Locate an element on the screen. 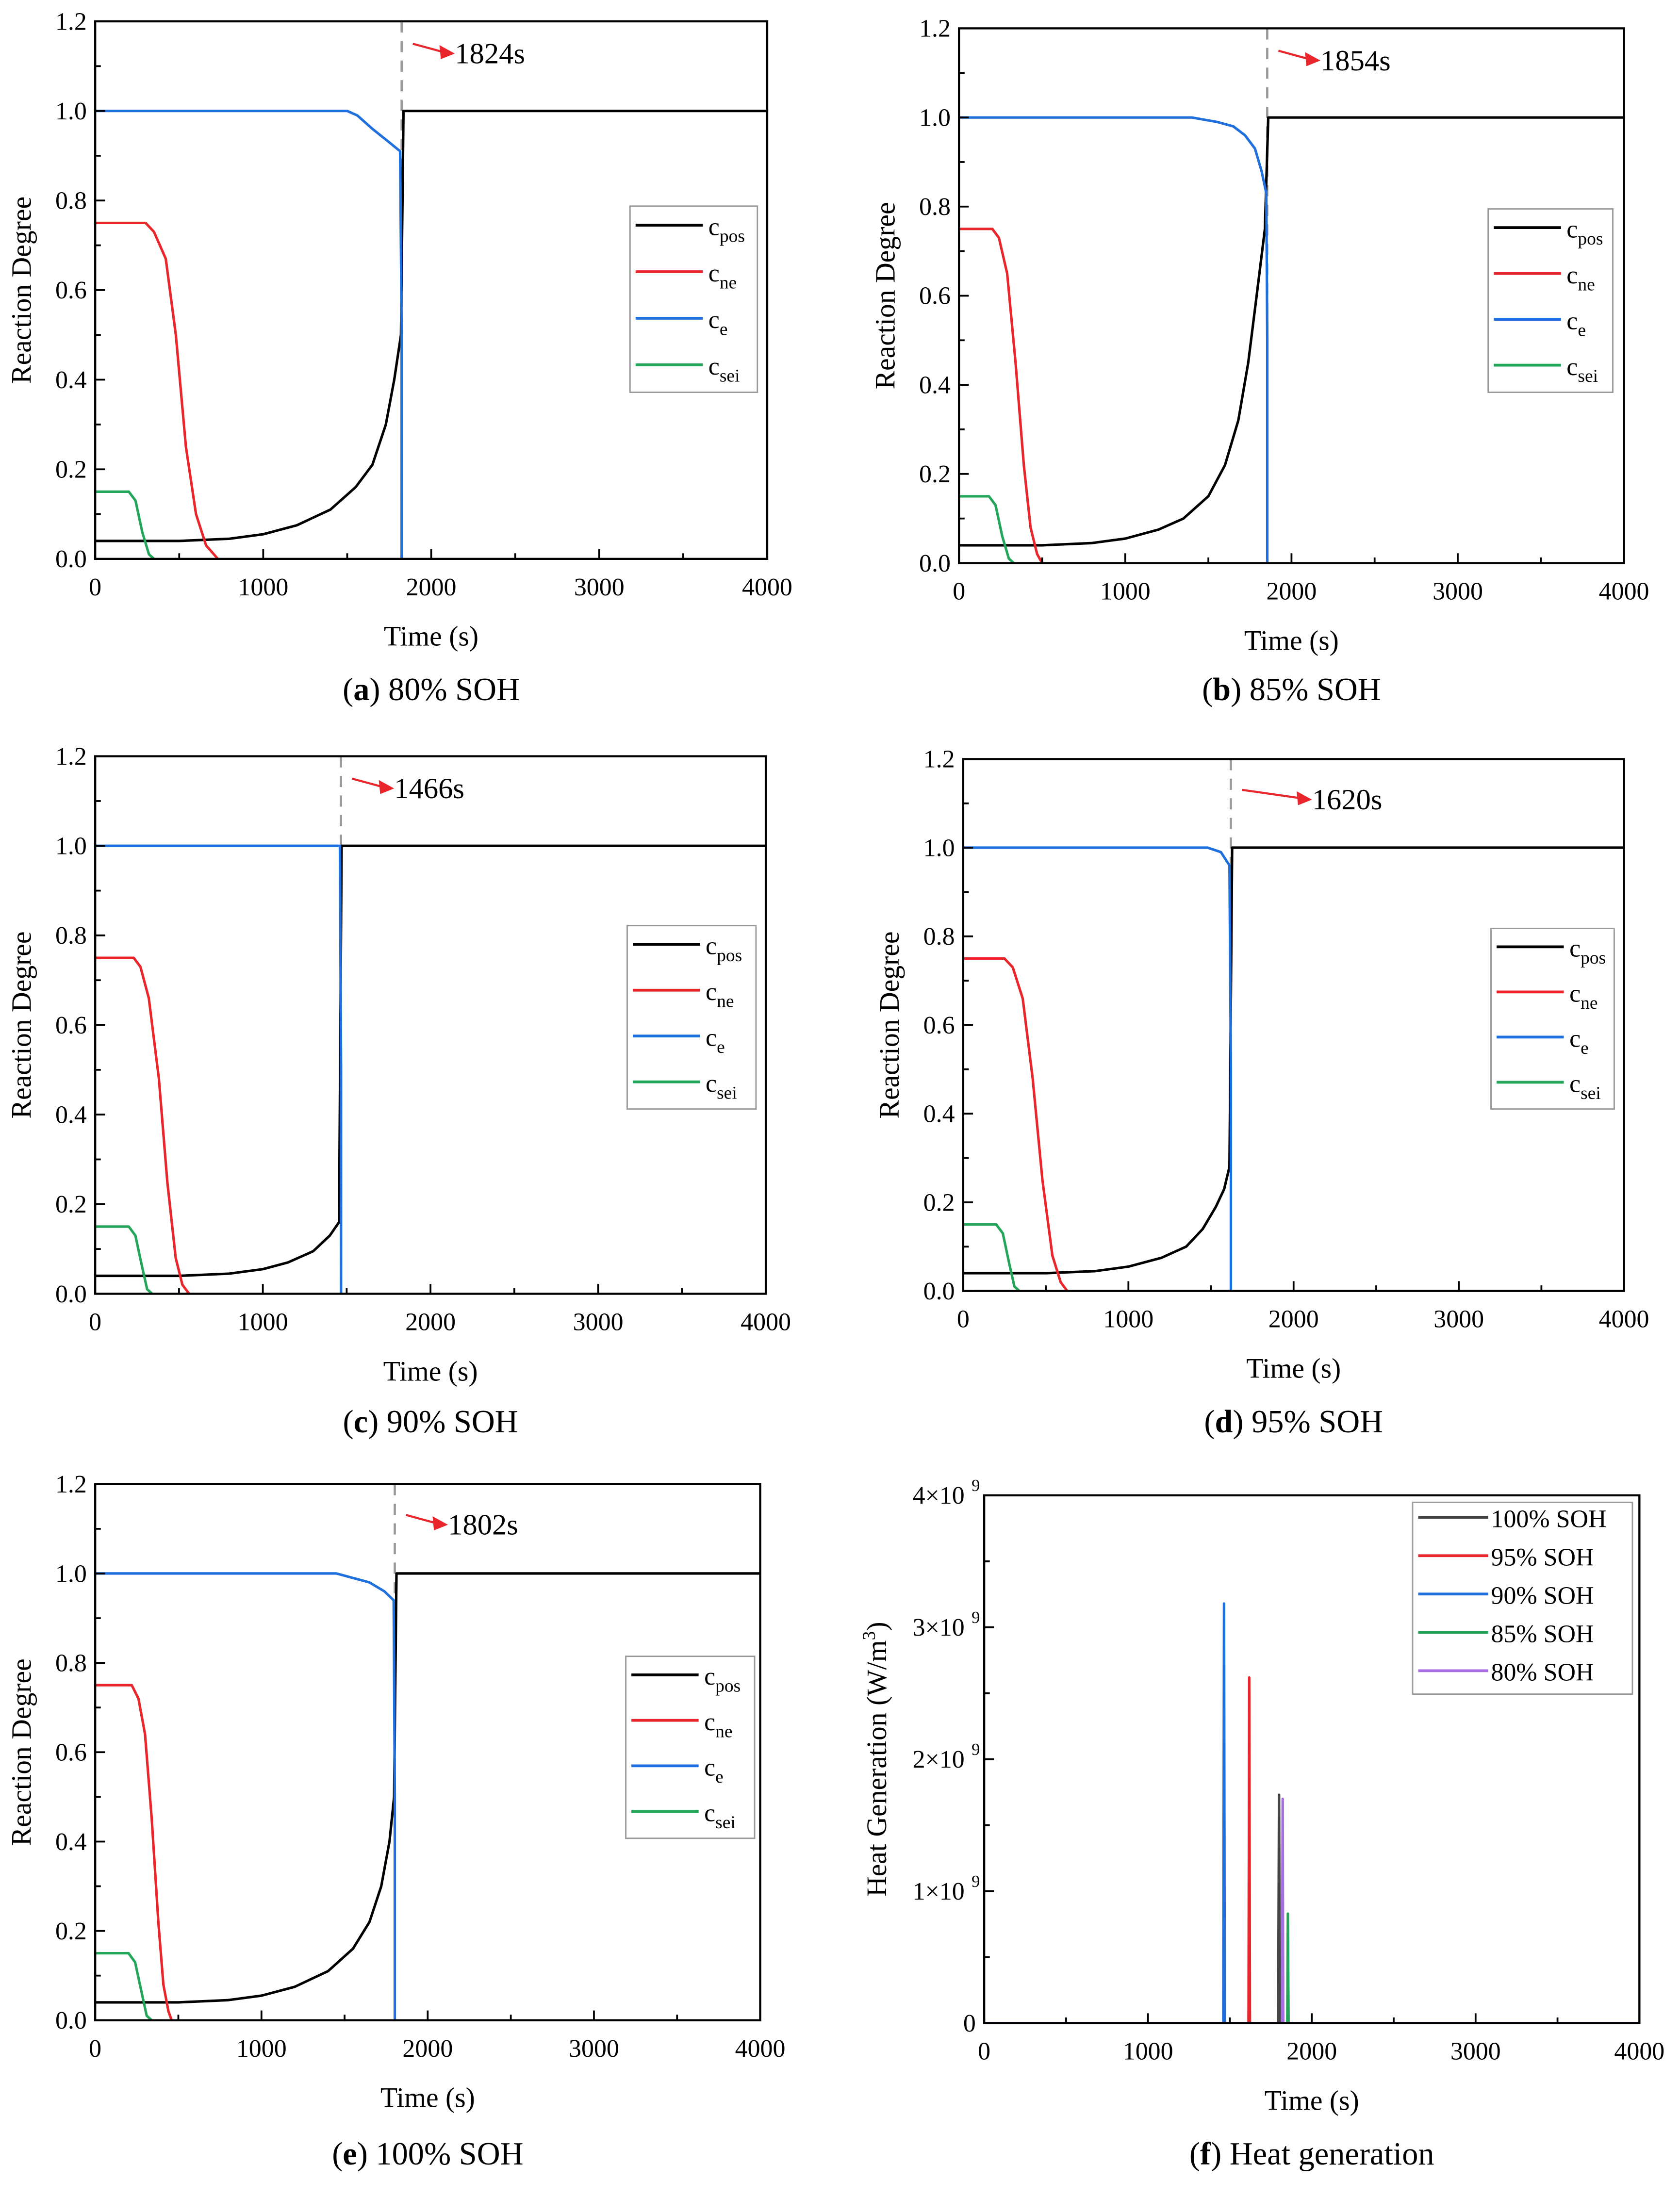  caption-letter: f is located at coordinates (1205, 2154).